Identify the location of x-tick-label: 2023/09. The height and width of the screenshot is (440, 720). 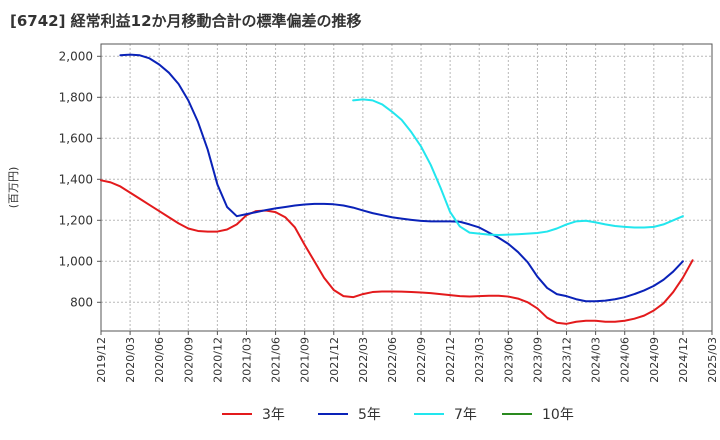
(537, 360).